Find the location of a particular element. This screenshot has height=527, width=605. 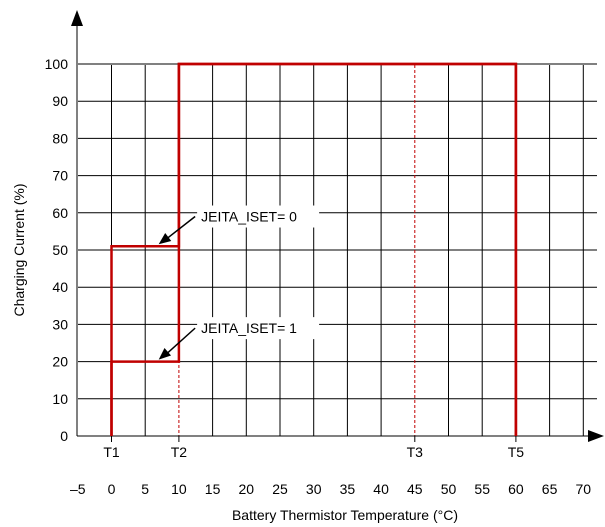

y-tick-label: 70 is located at coordinates (60, 176).